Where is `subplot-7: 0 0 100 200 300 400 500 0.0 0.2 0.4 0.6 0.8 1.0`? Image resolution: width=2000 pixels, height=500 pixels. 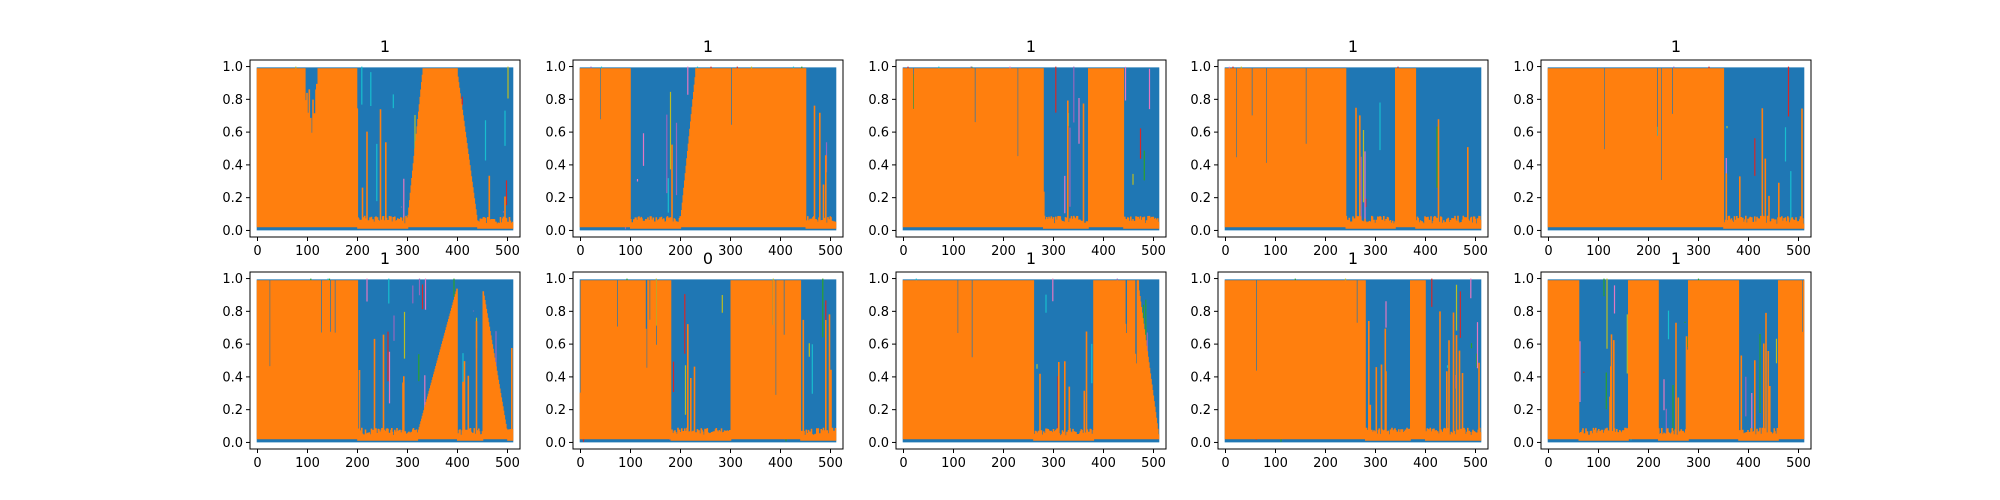 subplot-7: 0 0 100 200 300 400 500 0.0 0.2 0.4 0.6 0.8 1.0 is located at coordinates (694, 360).